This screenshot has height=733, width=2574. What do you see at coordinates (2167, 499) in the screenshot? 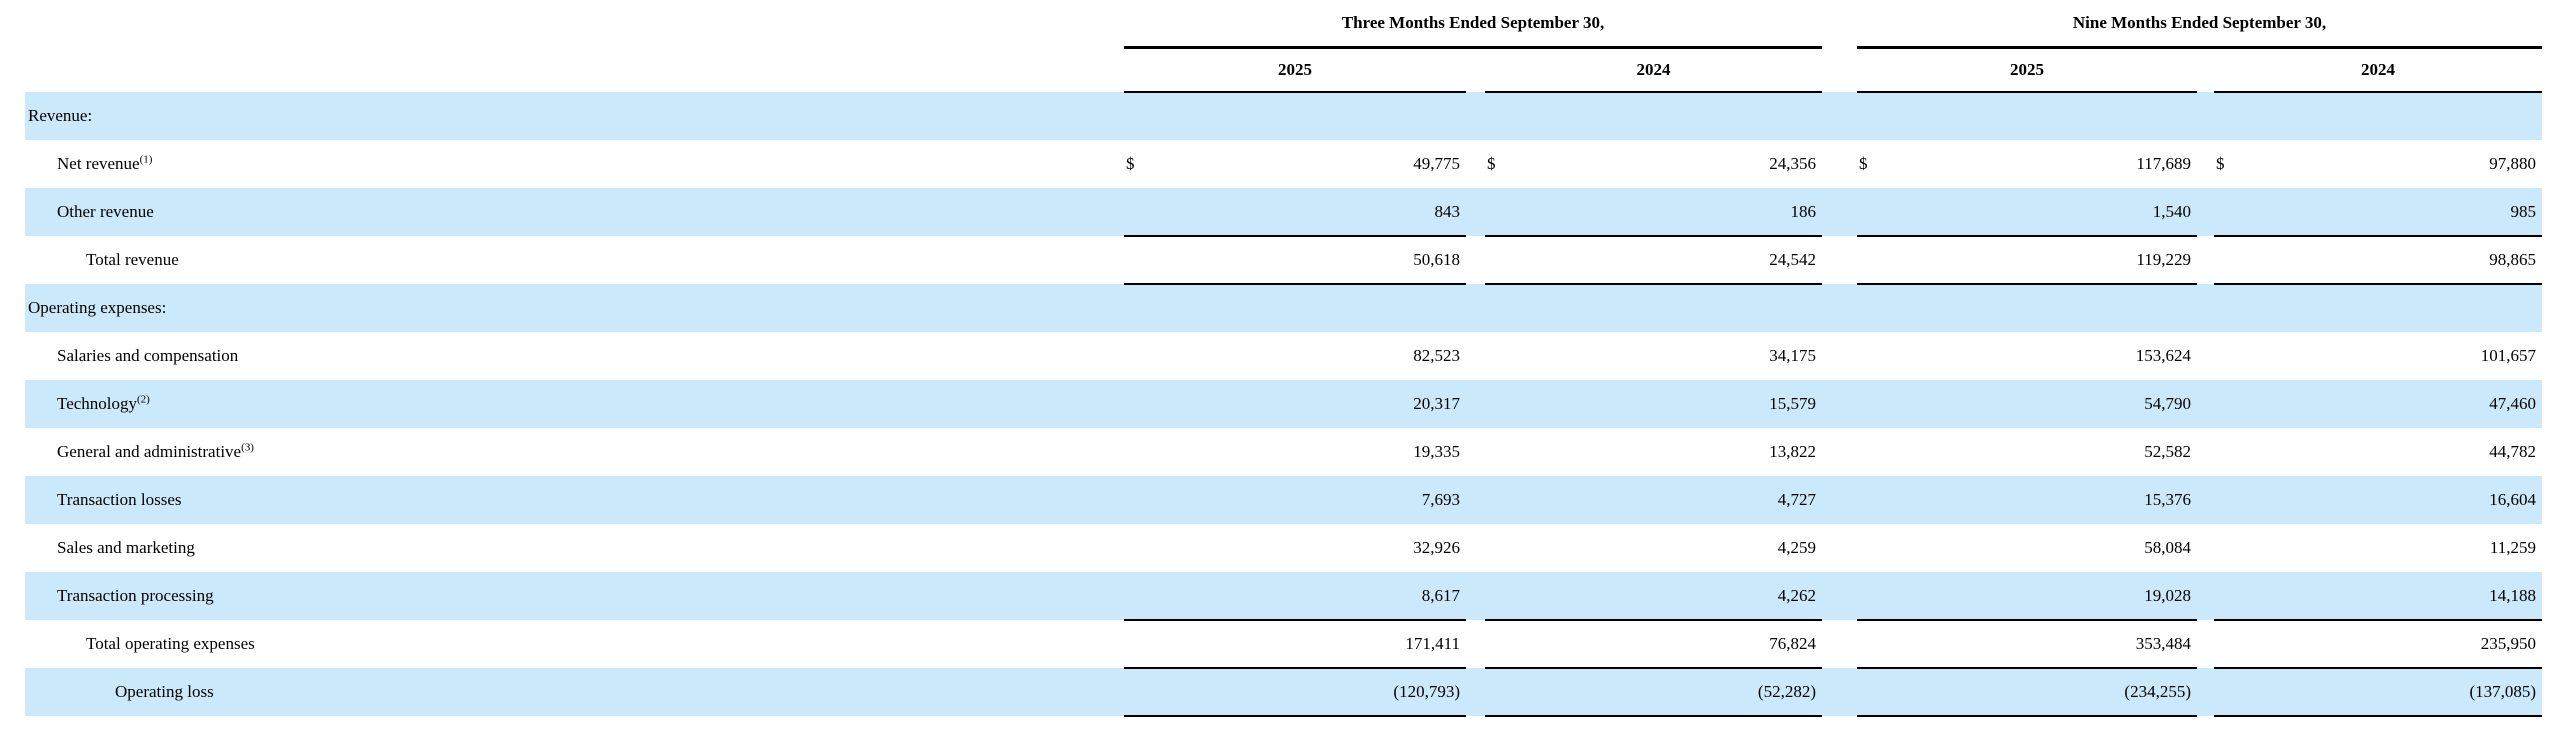
I see `value-cell: 15,376` at bounding box center [2167, 499].